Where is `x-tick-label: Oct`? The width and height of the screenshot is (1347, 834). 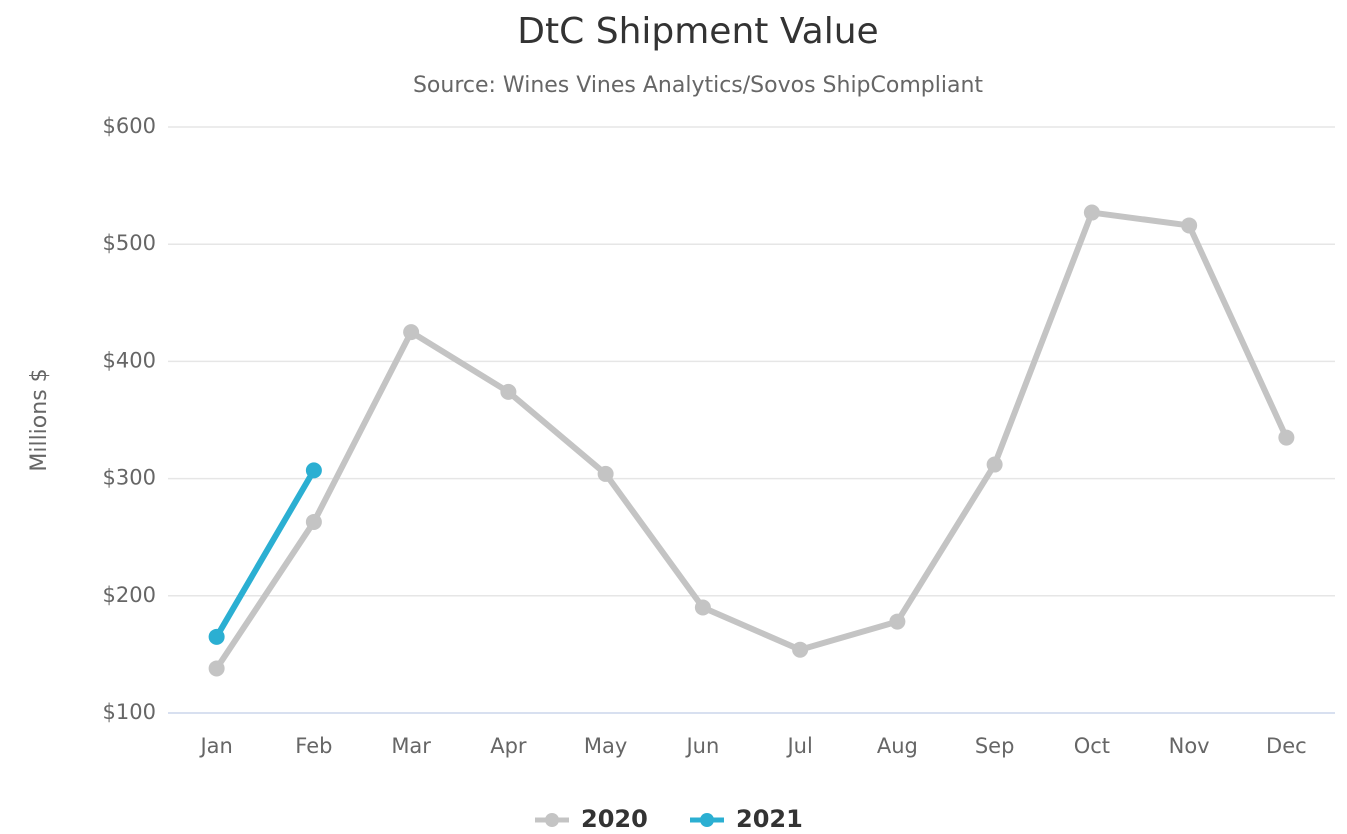
x-tick-label: Oct is located at coordinates (1092, 746).